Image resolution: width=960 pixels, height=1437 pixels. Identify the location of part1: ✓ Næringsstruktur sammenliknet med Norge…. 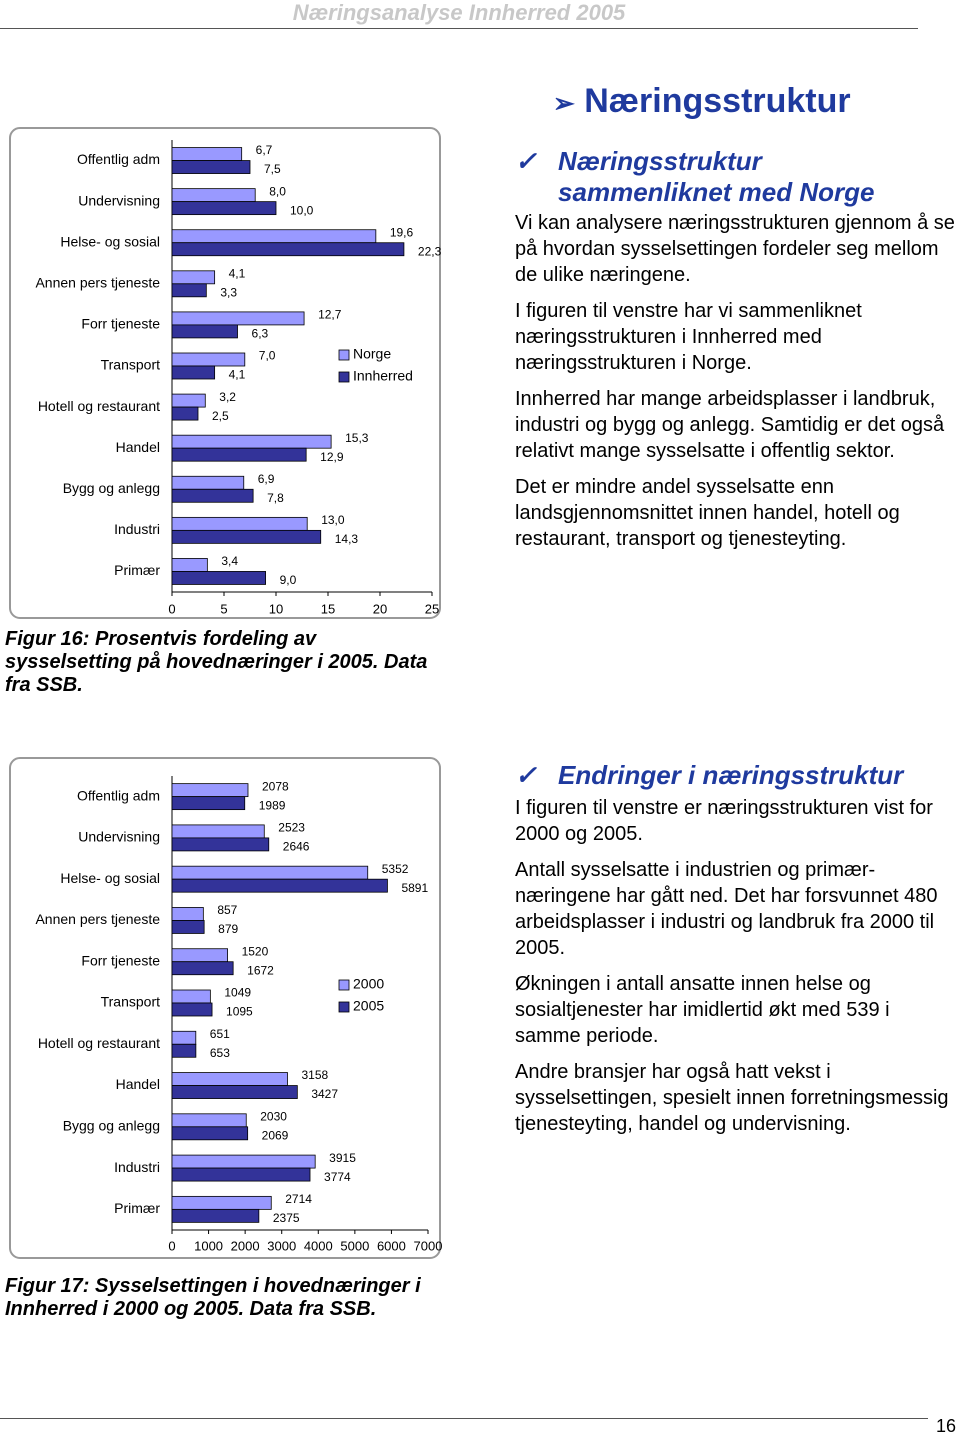
(735, 354).